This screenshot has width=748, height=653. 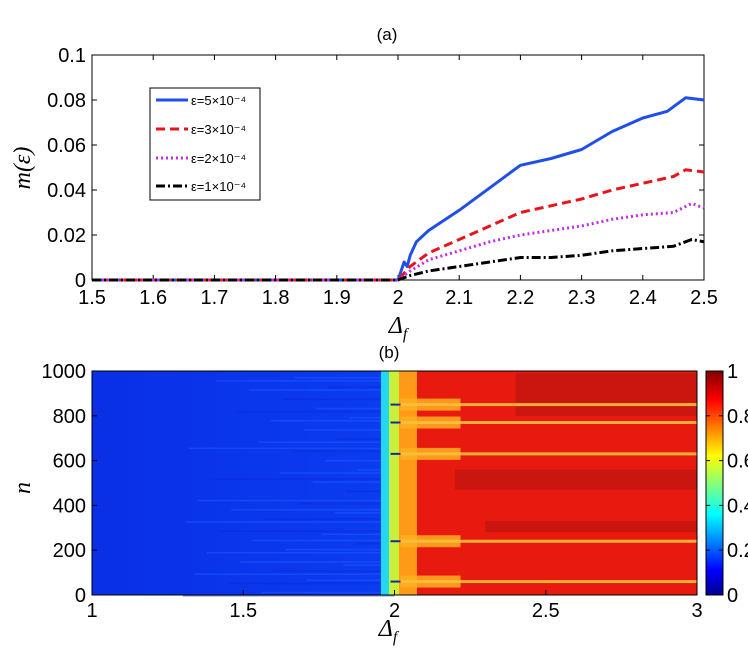 What do you see at coordinates (218, 129) in the screenshot?
I see `legend-label-2: ε=3×10⁻⁴` at bounding box center [218, 129].